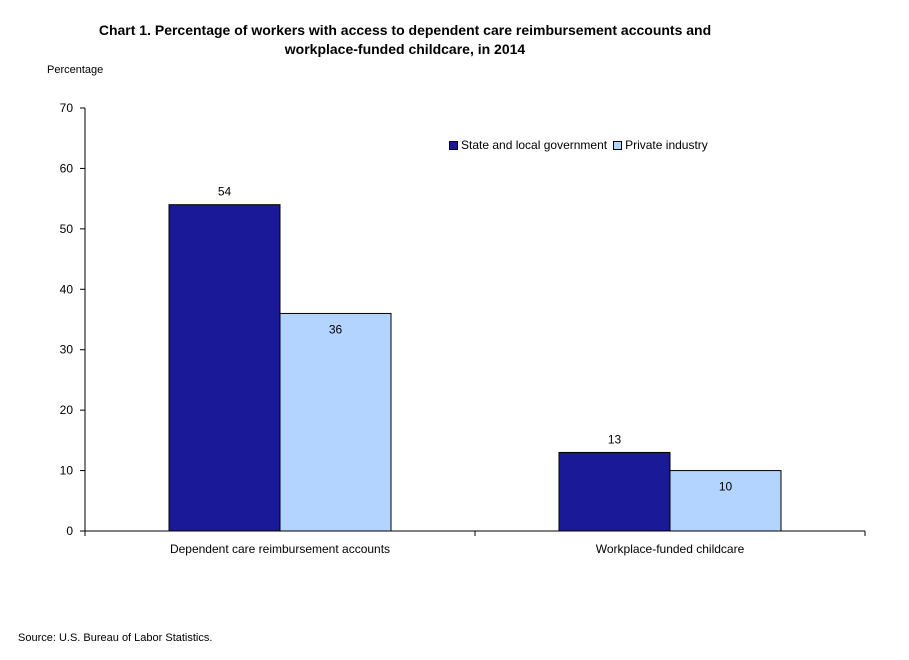  I want to click on data-label: 10, so click(726, 487).